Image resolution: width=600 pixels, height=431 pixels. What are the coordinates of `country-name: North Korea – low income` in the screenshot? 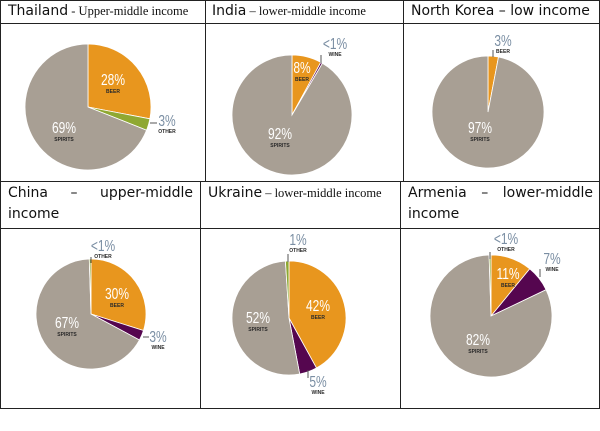 It's located at (500, 11).